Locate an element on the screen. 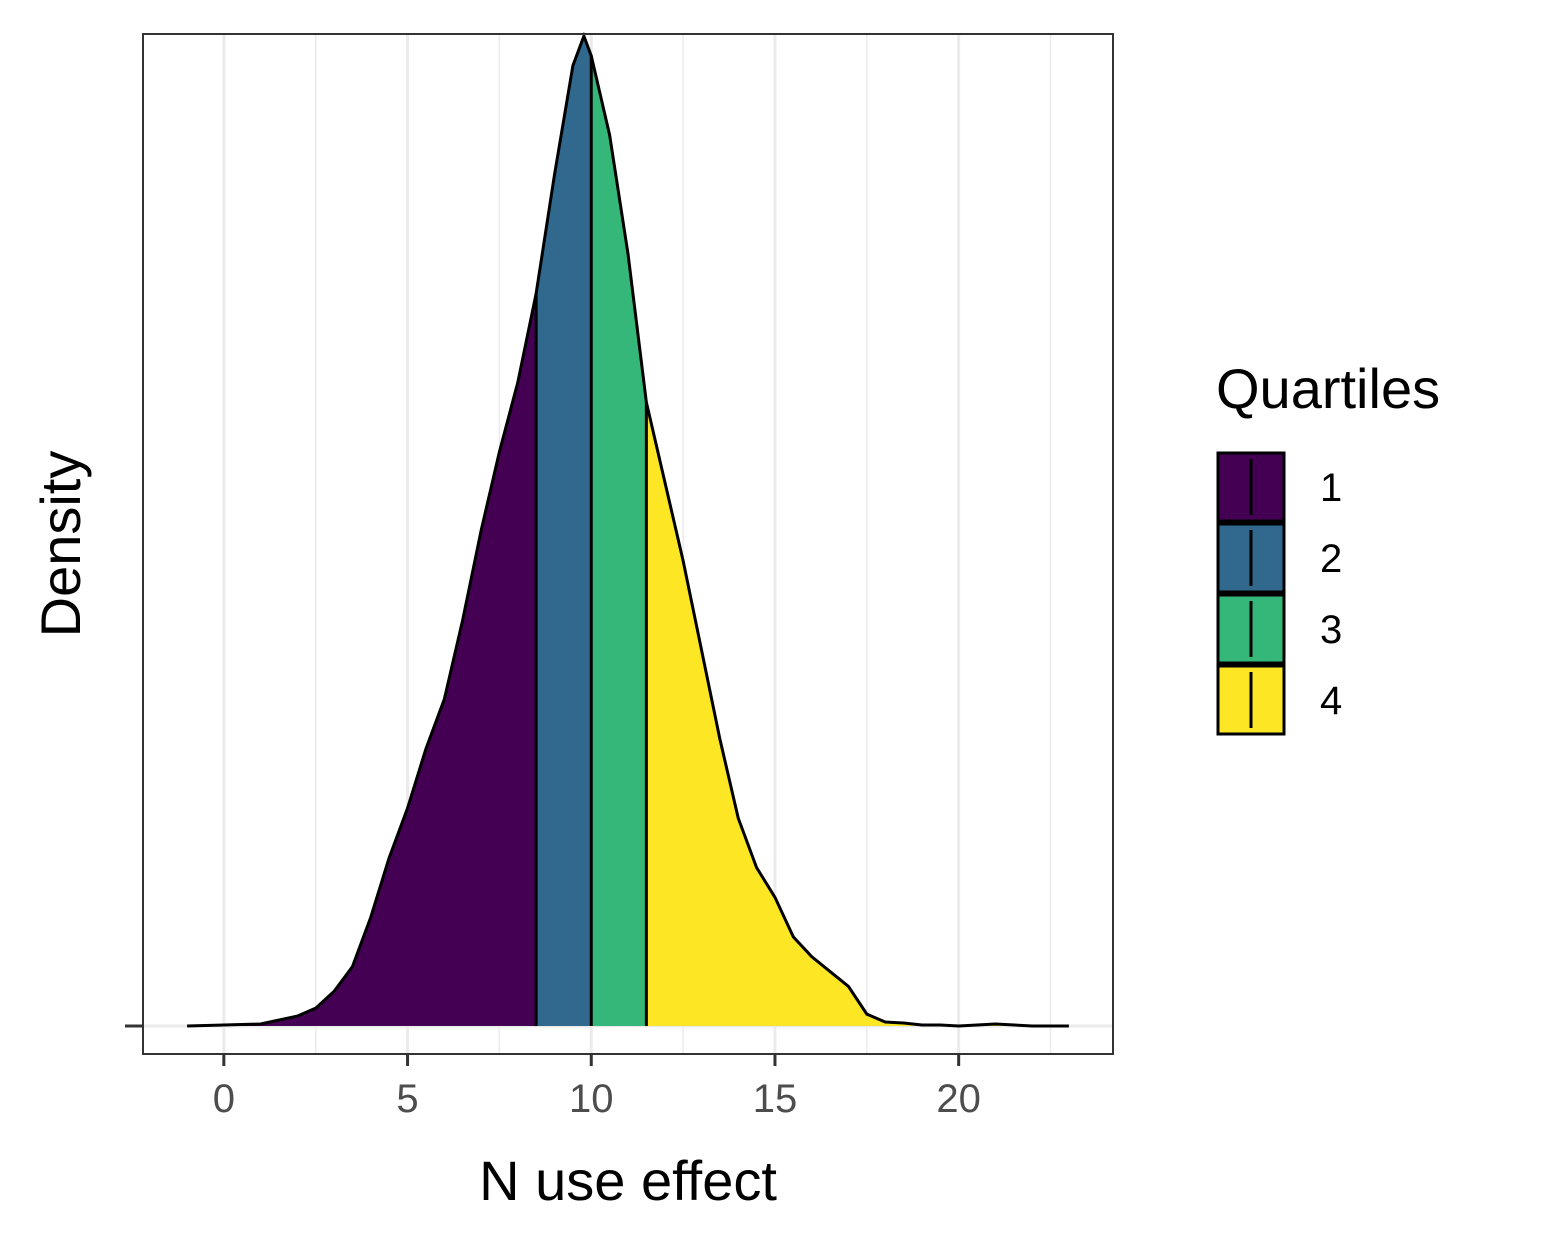 This screenshot has height=1253, width=1548. quartile-dividers is located at coordinates (591, 540).